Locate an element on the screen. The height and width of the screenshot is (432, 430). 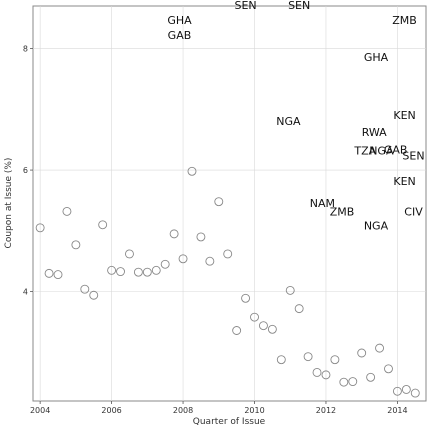
x-tick-label: 2008 is located at coordinates (183, 410).